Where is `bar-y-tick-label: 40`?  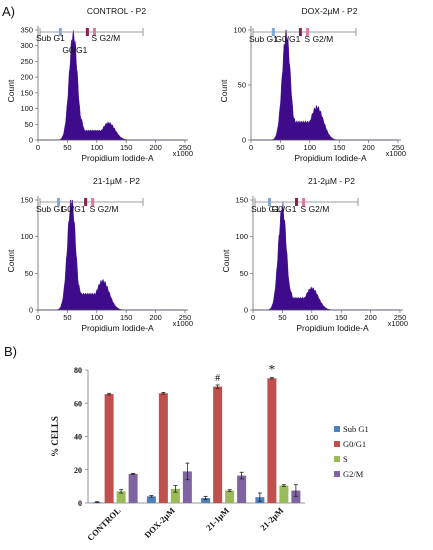 bar-y-tick-label: 40 is located at coordinates (78, 437).